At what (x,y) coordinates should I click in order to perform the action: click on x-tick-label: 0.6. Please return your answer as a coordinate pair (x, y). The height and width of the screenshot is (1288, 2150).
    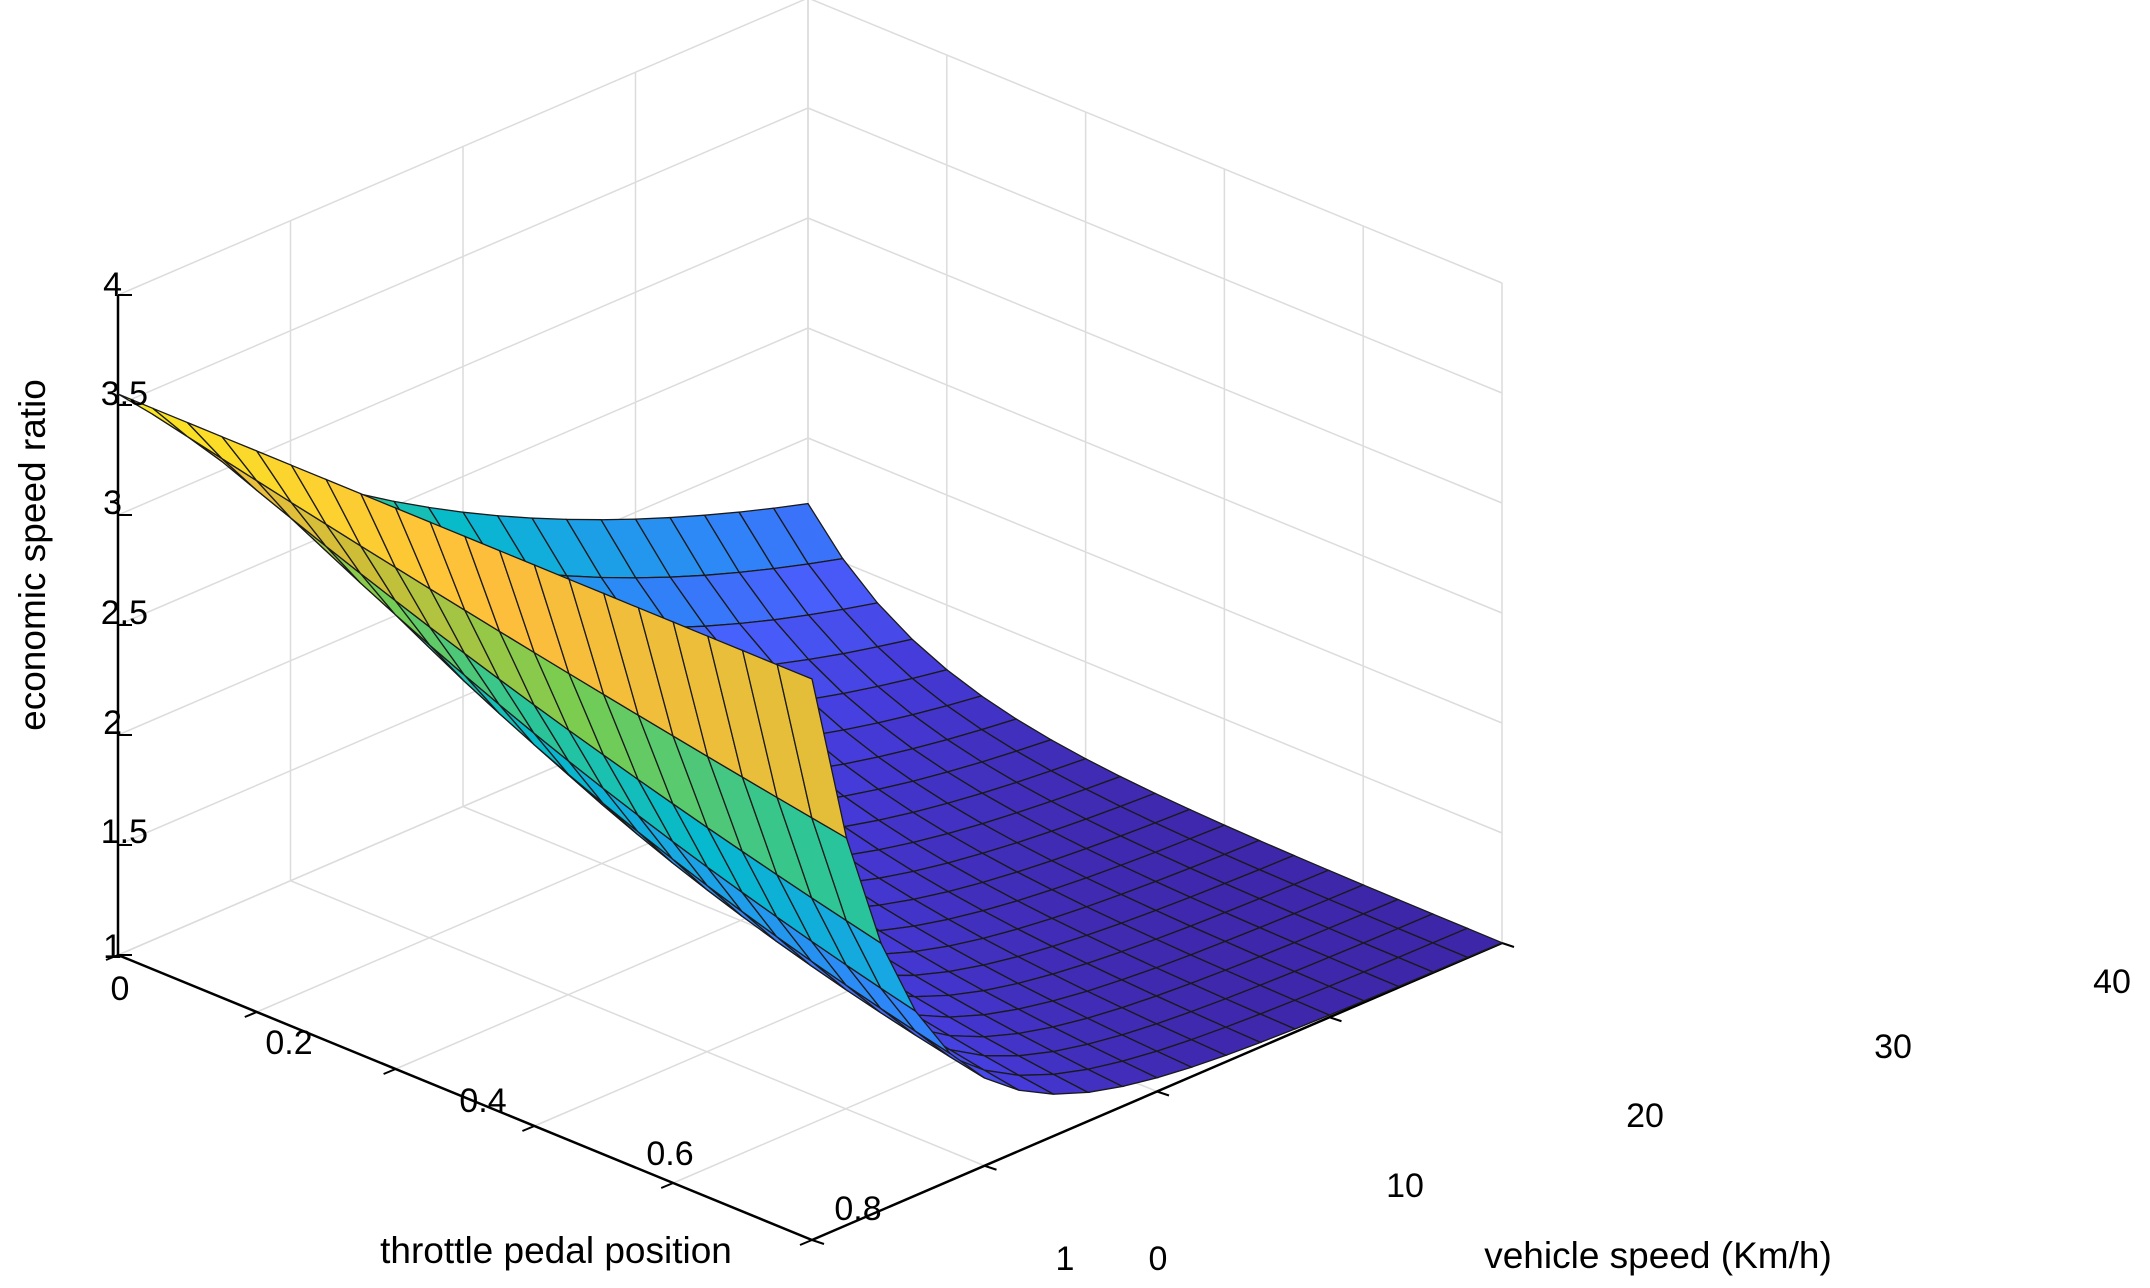
    Looking at the image, I should click on (669, 1154).